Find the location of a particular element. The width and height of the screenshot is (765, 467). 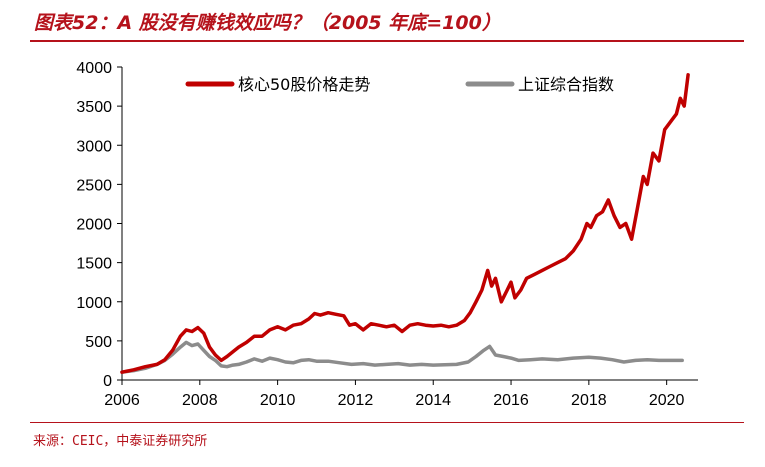

chart-title: 图表52：A 股没有赚钱效应吗？（2005 年底=100） is located at coordinates (267, 23).